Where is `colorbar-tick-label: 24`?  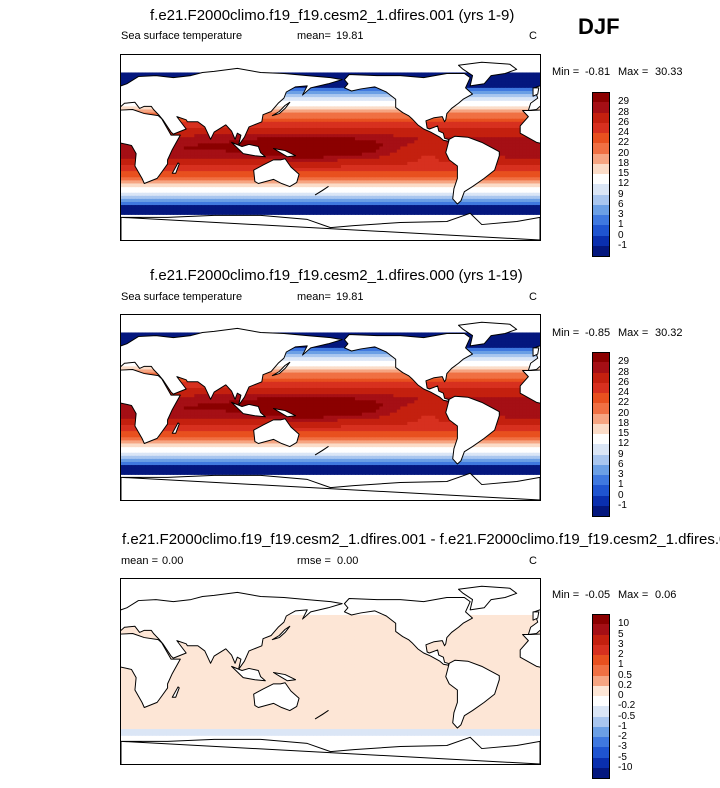
colorbar-tick-label: 24 is located at coordinates (624, 132).